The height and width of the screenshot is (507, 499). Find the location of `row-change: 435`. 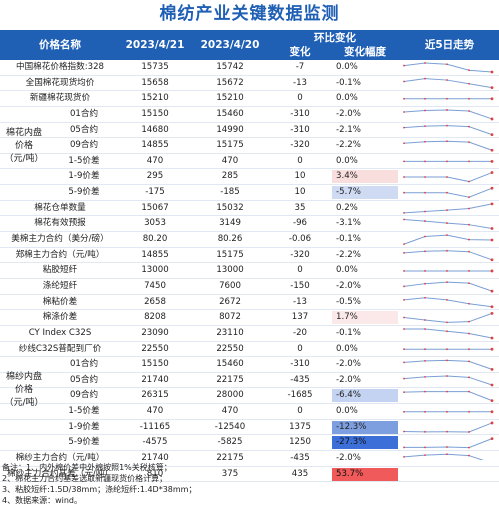

row-change: 435 is located at coordinates (300, 473).